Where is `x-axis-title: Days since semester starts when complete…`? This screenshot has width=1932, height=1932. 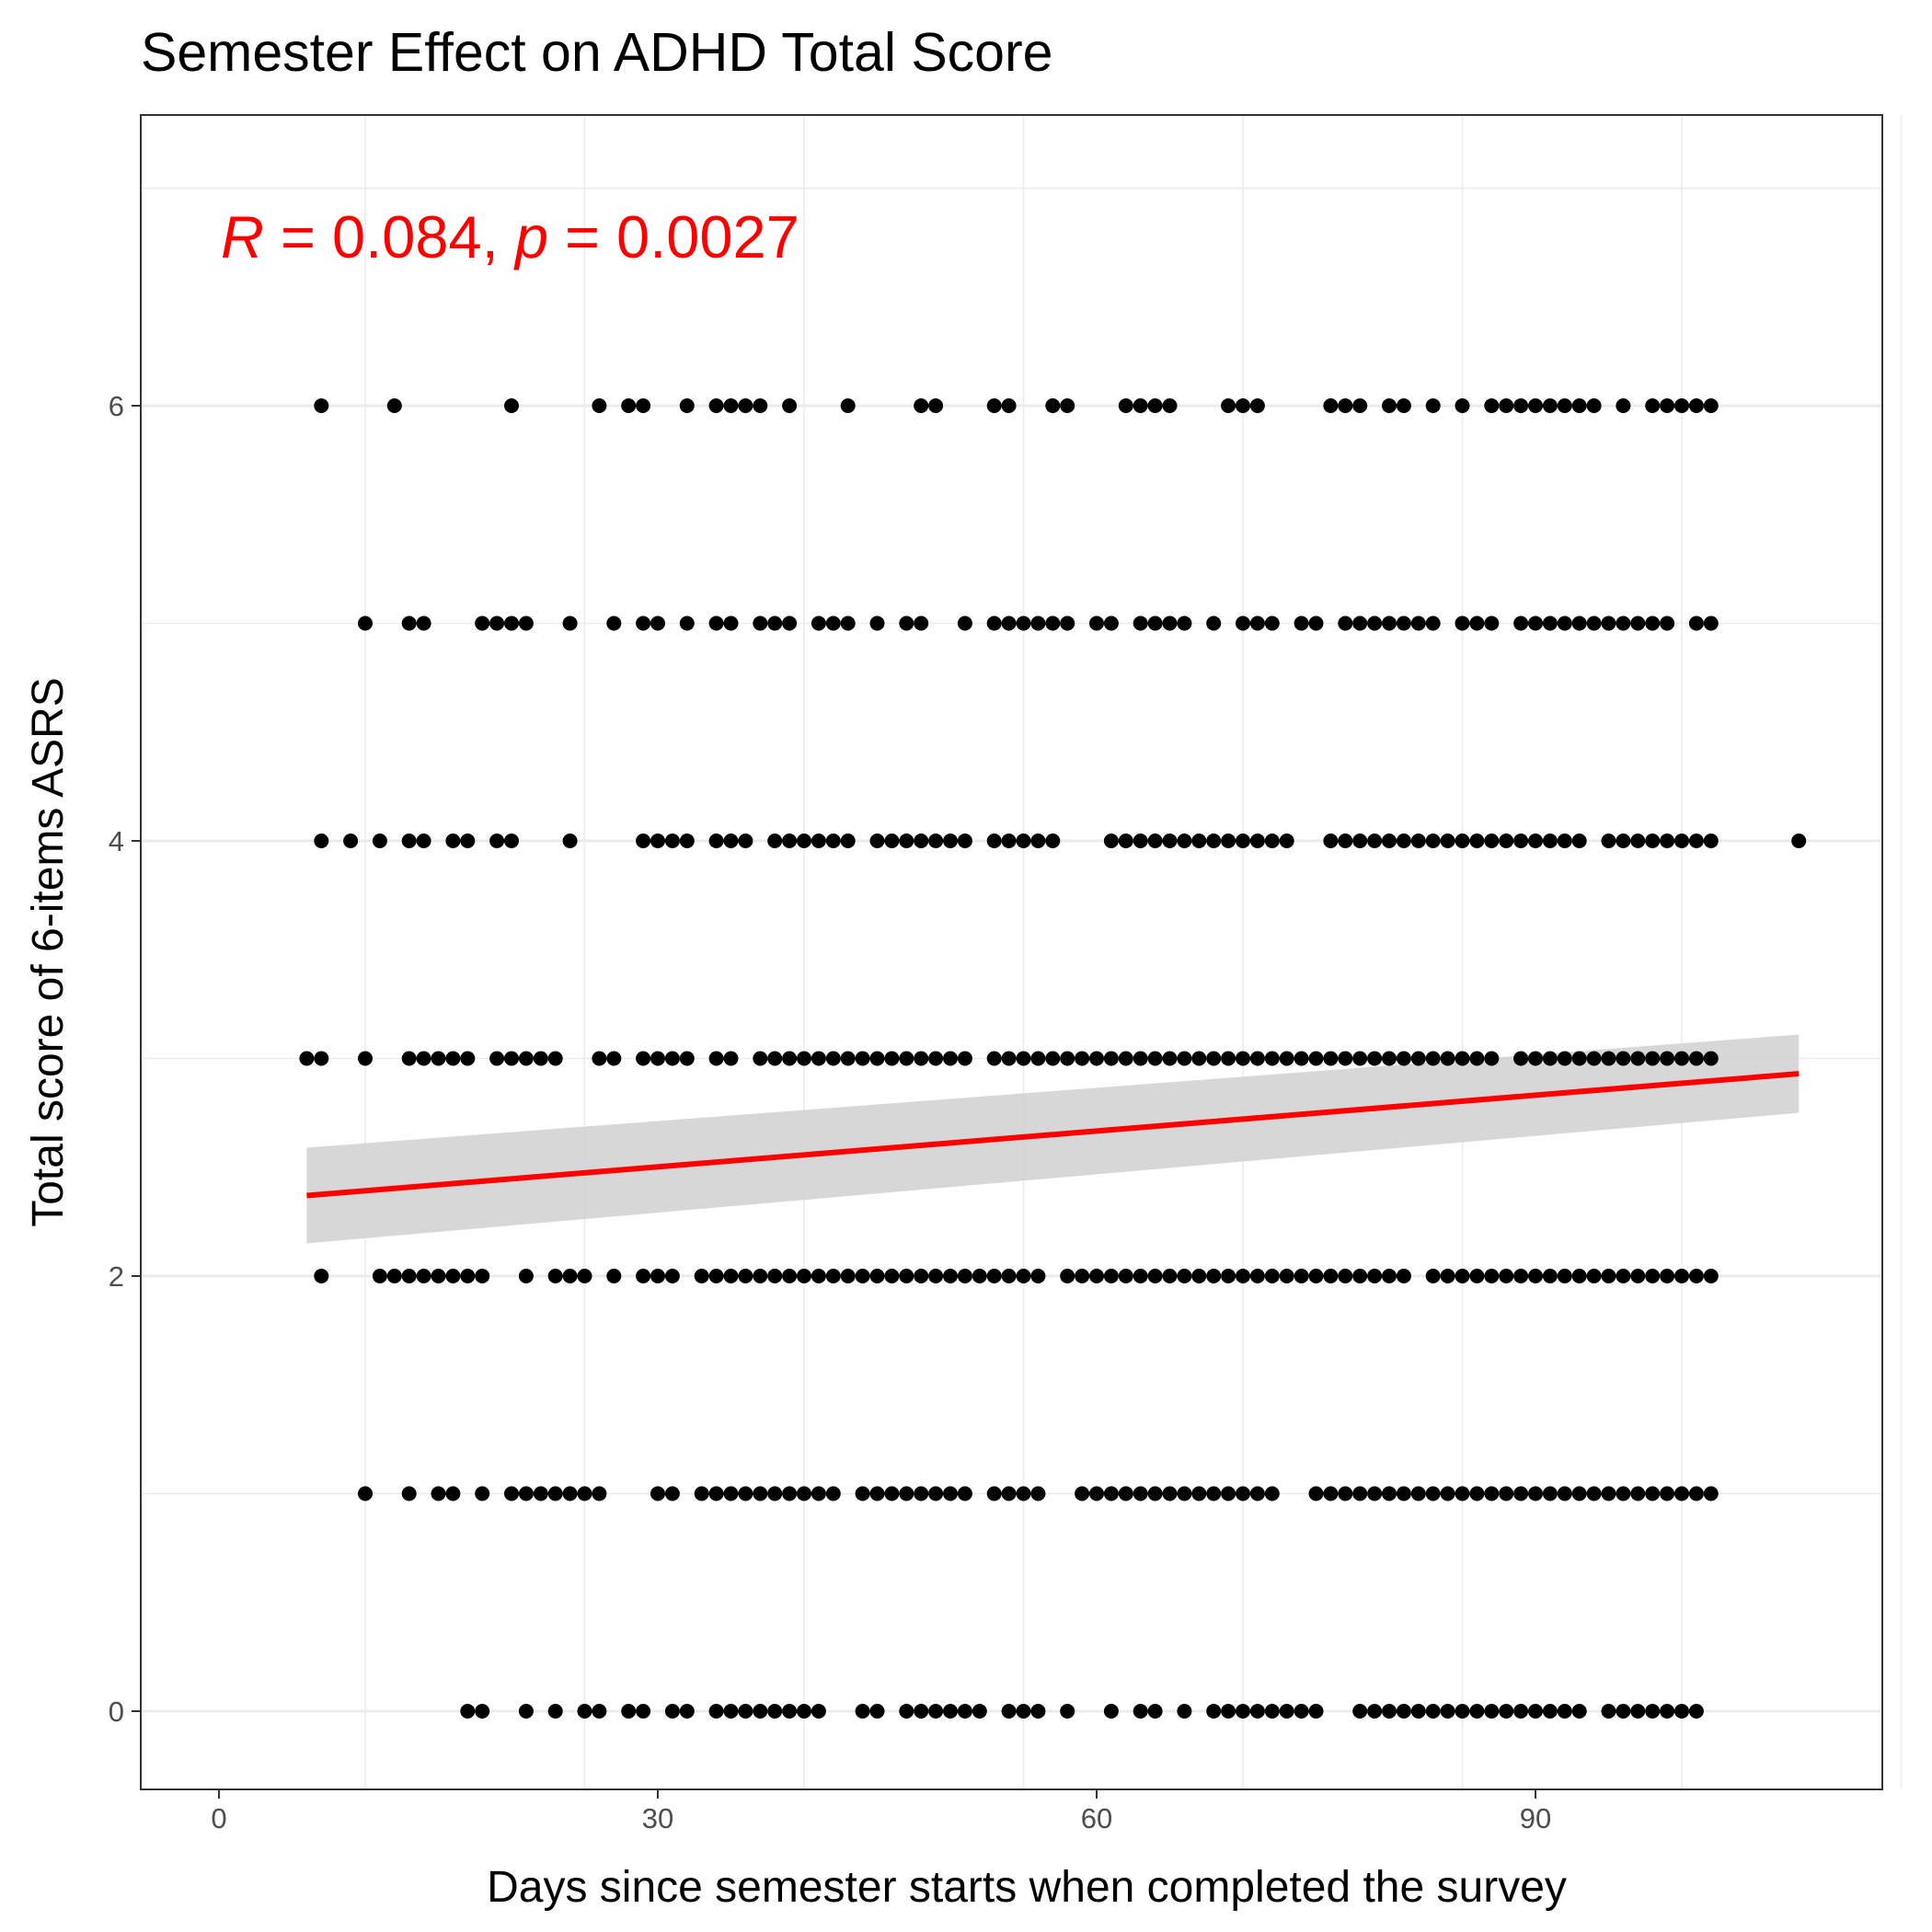
x-axis-title: Days since semester starts when complete… is located at coordinates (1027, 1887).